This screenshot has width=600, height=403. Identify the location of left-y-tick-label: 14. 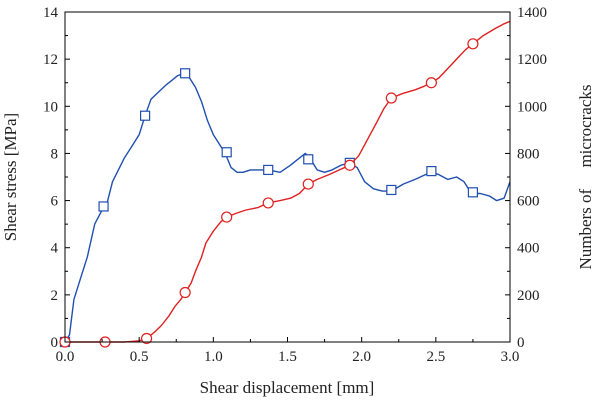
(51, 13).